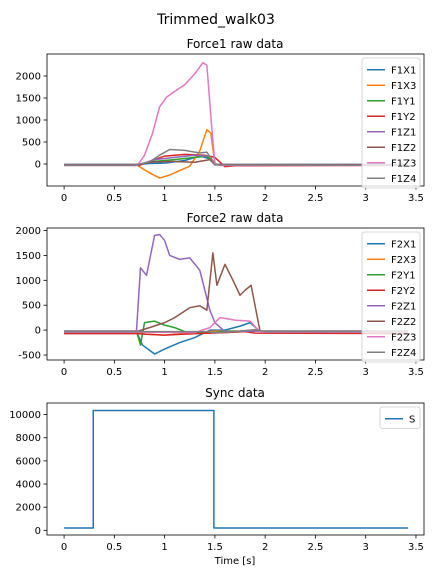 Image resolution: width=432 pixels, height=576 pixels. I want to click on legend-label-f1z2: F1Z2, so click(403, 148).